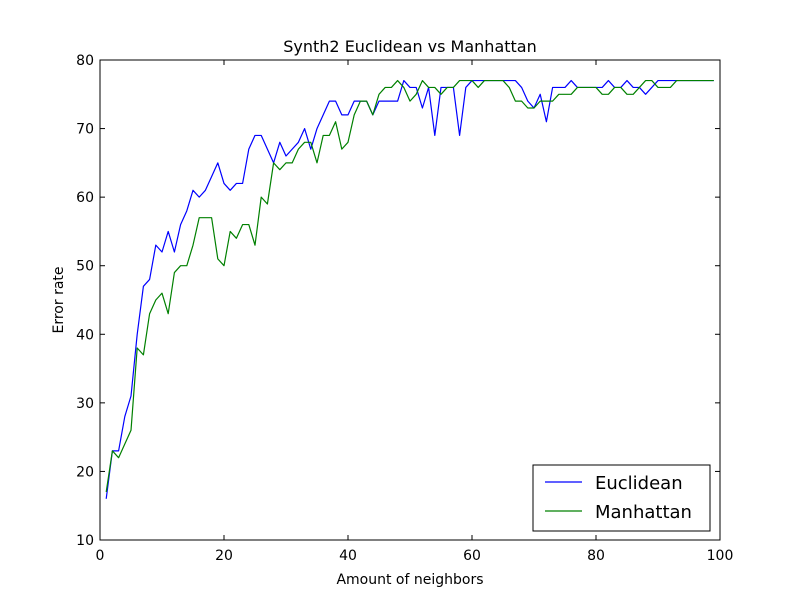 The image size is (800, 600). Describe the element at coordinates (85, 267) in the screenshot. I see `y-tick-label: 50` at that location.